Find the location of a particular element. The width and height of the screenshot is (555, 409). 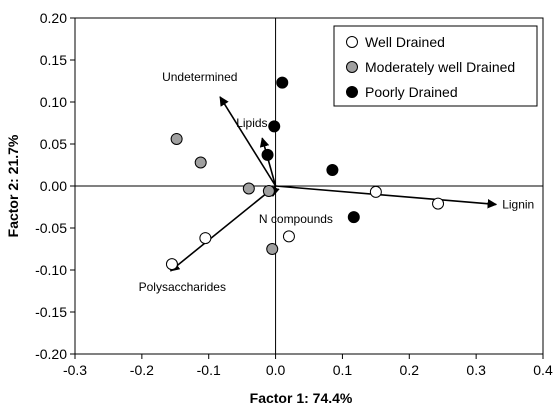

vector-lignin is located at coordinates (386, 197).